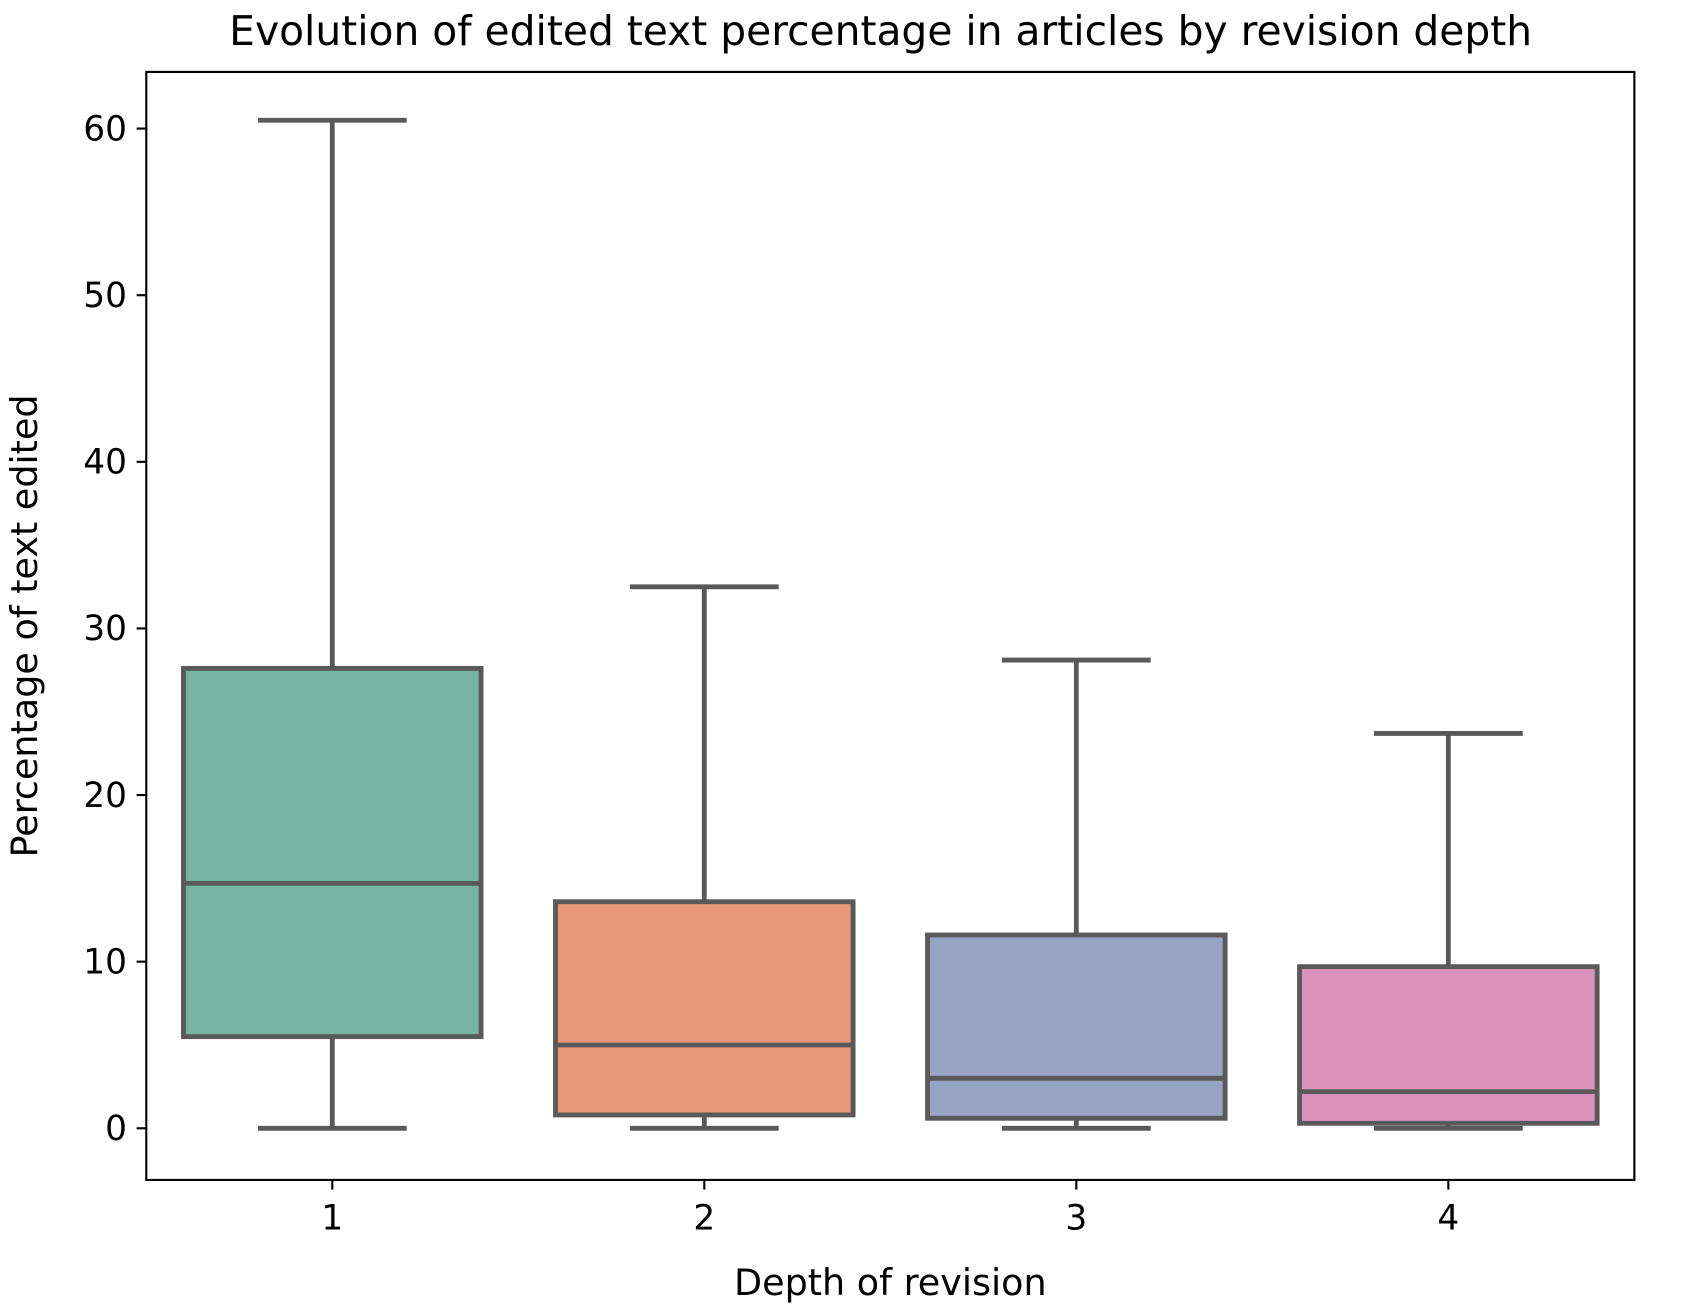 The width and height of the screenshot is (1684, 1312). What do you see at coordinates (332, 1218) in the screenshot?
I see `x-tick-label: 1` at bounding box center [332, 1218].